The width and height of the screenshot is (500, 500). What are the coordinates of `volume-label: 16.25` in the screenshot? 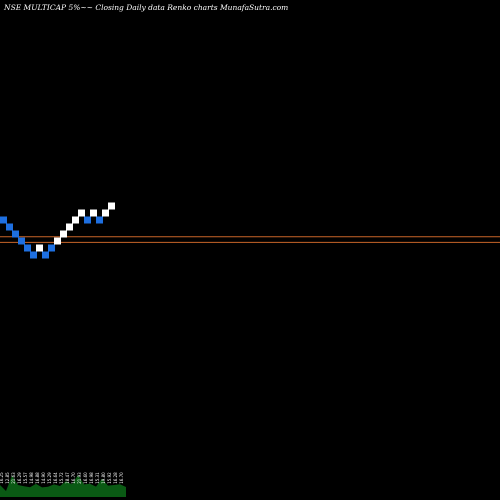 It's located at (2, 478).